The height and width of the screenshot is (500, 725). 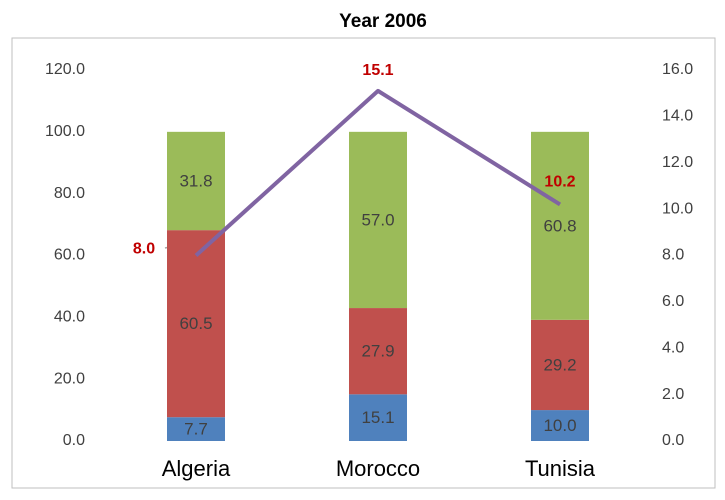 What do you see at coordinates (69, 378) in the screenshot?
I see `y-tick-label: 20.0` at bounding box center [69, 378].